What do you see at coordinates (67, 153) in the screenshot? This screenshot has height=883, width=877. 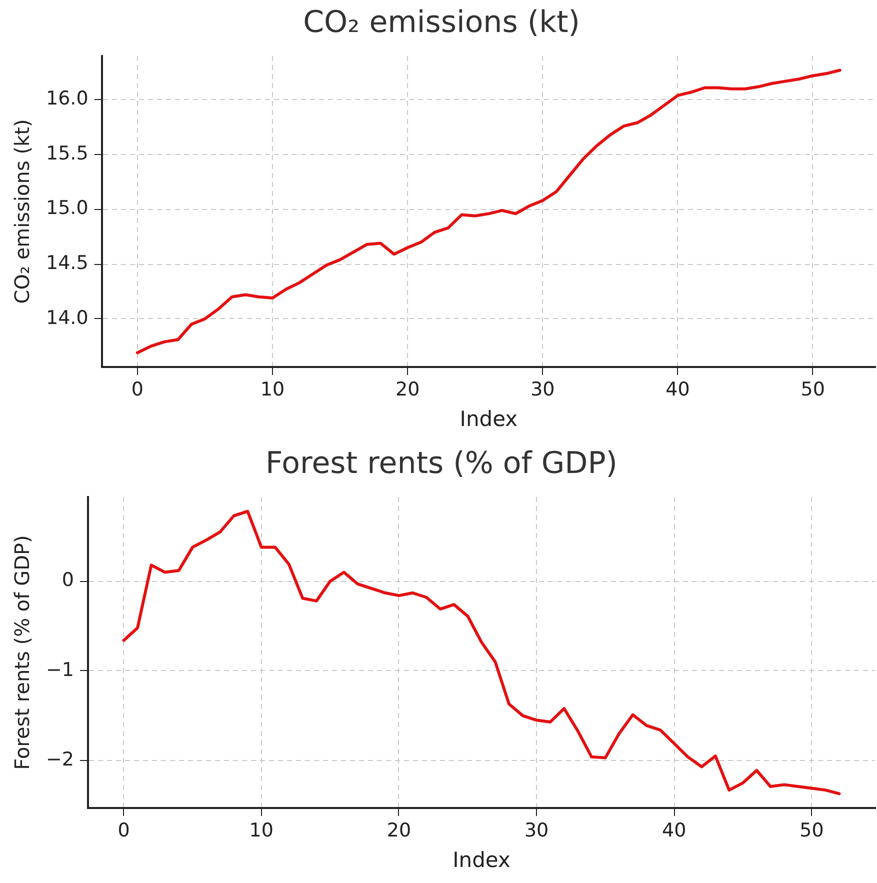 I see `y-tick-label: 15.5` at bounding box center [67, 153].